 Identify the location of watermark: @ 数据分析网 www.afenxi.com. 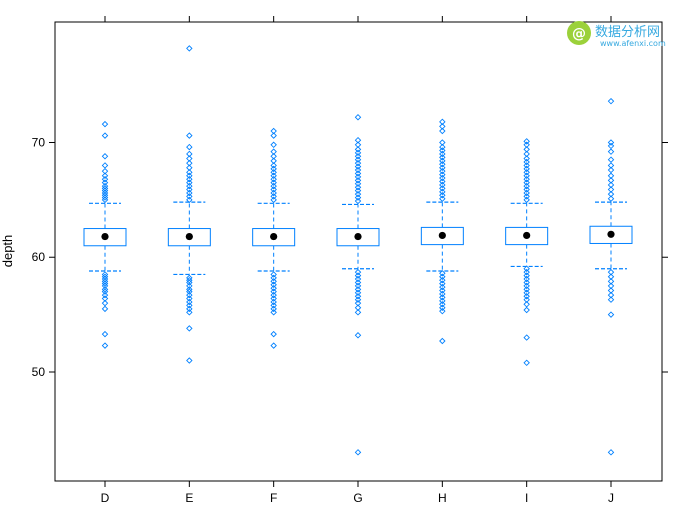
(616, 34).